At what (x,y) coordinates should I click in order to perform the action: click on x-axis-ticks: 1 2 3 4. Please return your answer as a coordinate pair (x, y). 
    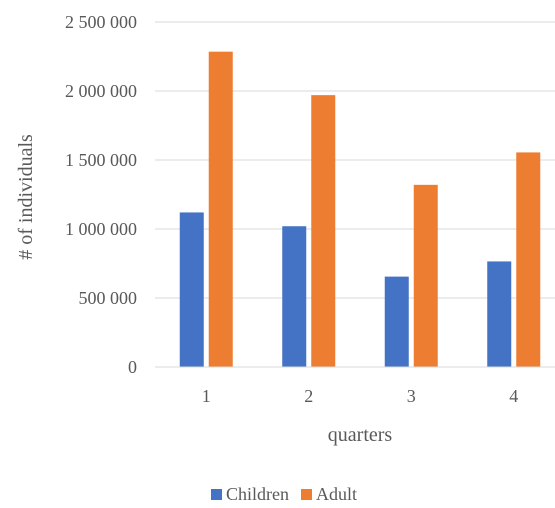
    Looking at the image, I should click on (360, 396).